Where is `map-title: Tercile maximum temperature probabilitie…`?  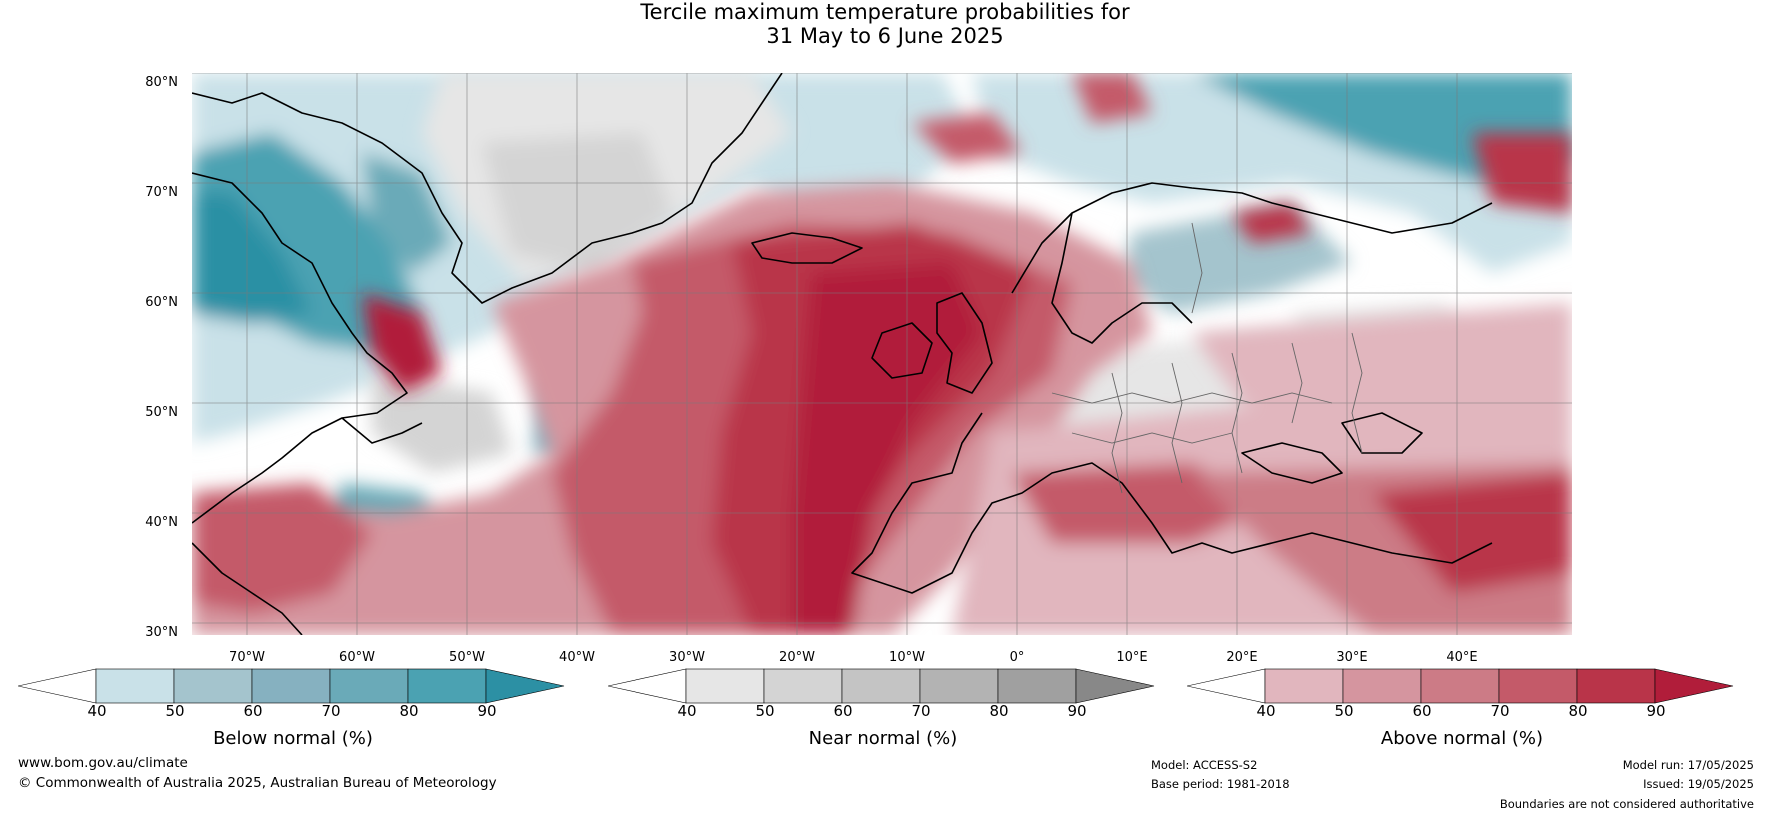 map-title: Tercile maximum temperature probabilitie… is located at coordinates (885, 24).